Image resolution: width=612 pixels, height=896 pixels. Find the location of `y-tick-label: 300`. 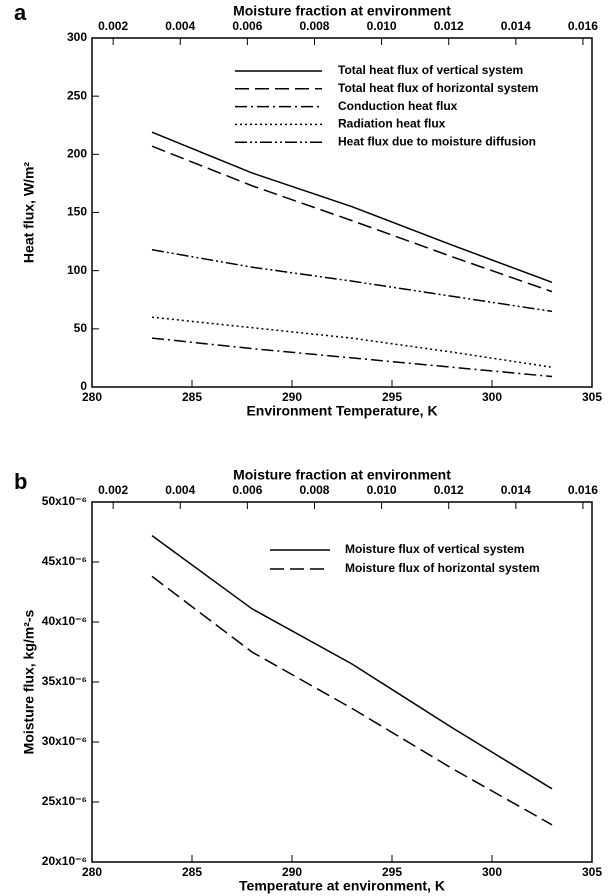

y-tick-label: 300 is located at coordinates (77, 37).